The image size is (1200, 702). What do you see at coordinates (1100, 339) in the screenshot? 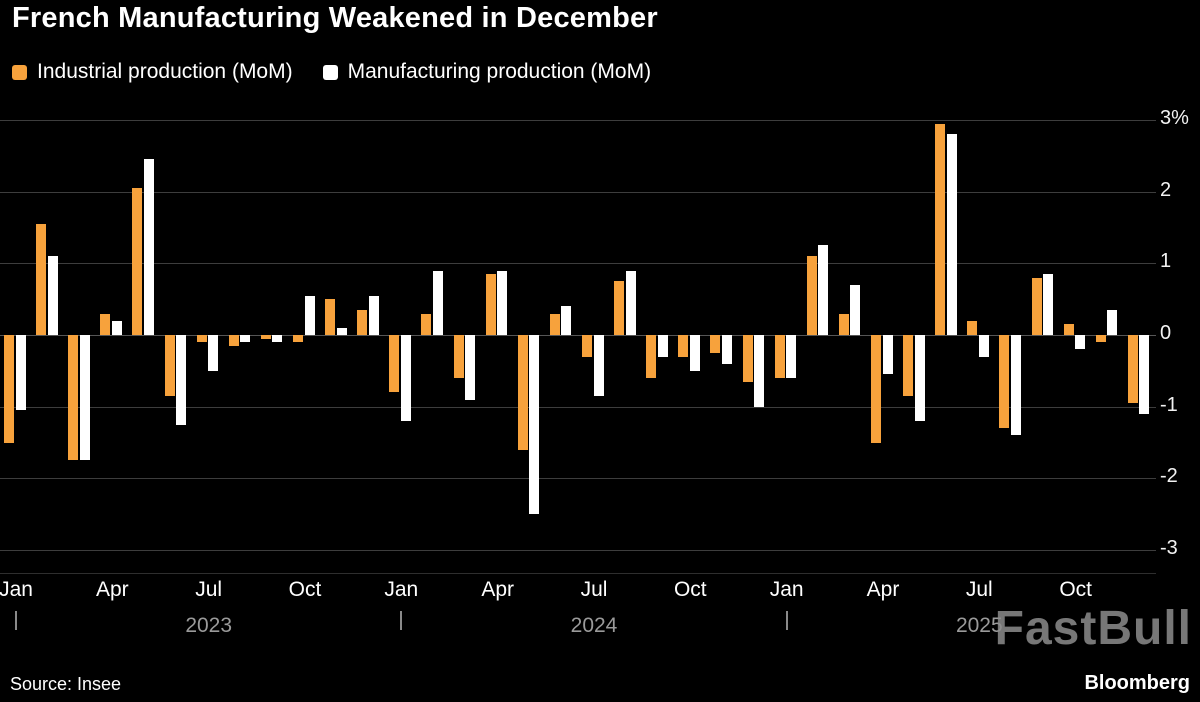
I see `bar-industrial-nov-2025` at bounding box center [1100, 339].